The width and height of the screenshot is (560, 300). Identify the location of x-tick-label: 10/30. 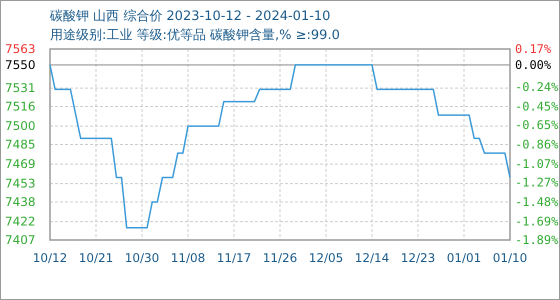
(142, 258).